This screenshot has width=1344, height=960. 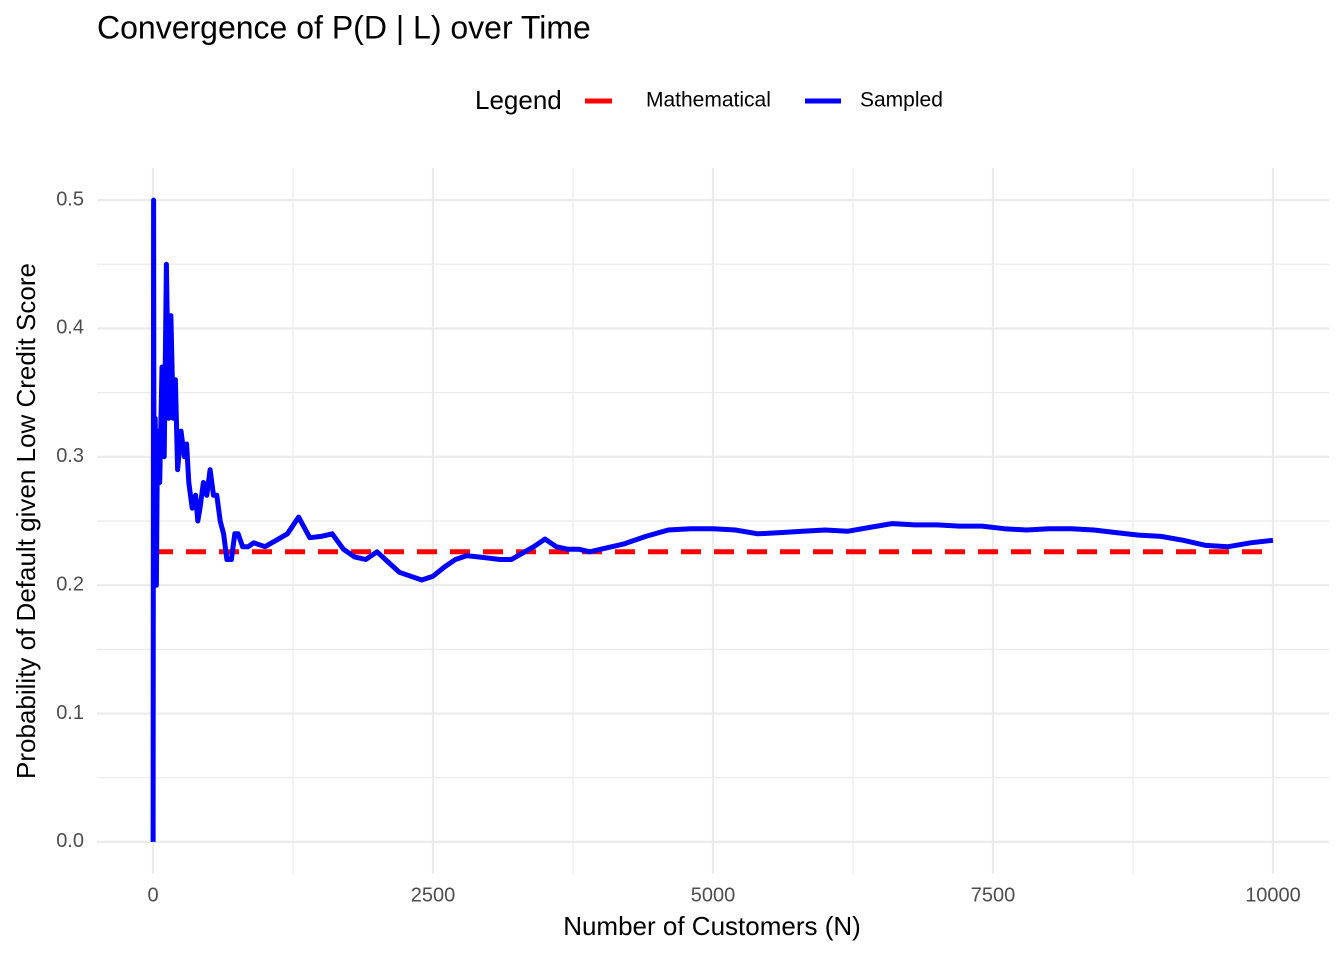 What do you see at coordinates (708, 100) in the screenshot?
I see `legend-label: Mathematical` at bounding box center [708, 100].